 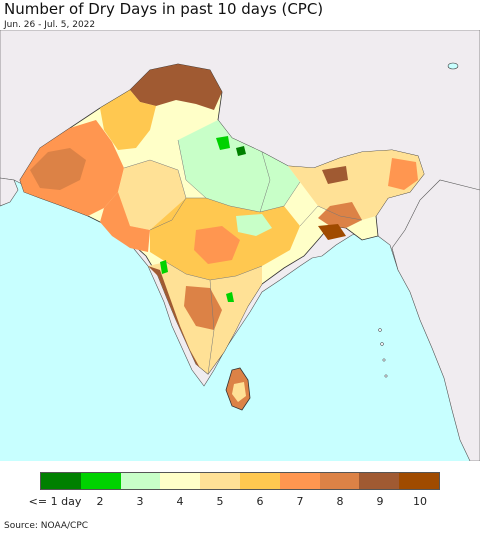 I want to click on legend-label-3: 3, so click(x=140, y=501).